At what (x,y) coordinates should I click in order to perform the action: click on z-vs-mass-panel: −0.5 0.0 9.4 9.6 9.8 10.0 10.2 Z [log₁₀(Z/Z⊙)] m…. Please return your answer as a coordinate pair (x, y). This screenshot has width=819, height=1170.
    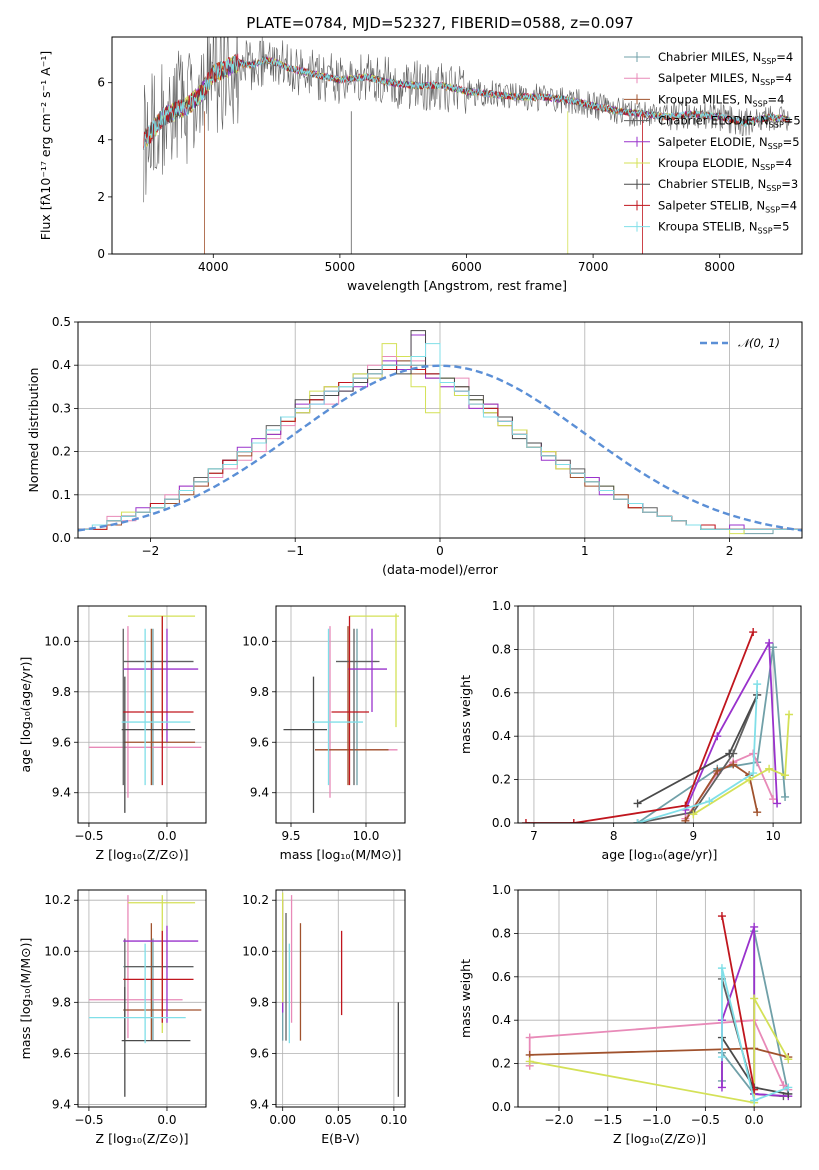
    Looking at the image, I should click on (112, 1017).